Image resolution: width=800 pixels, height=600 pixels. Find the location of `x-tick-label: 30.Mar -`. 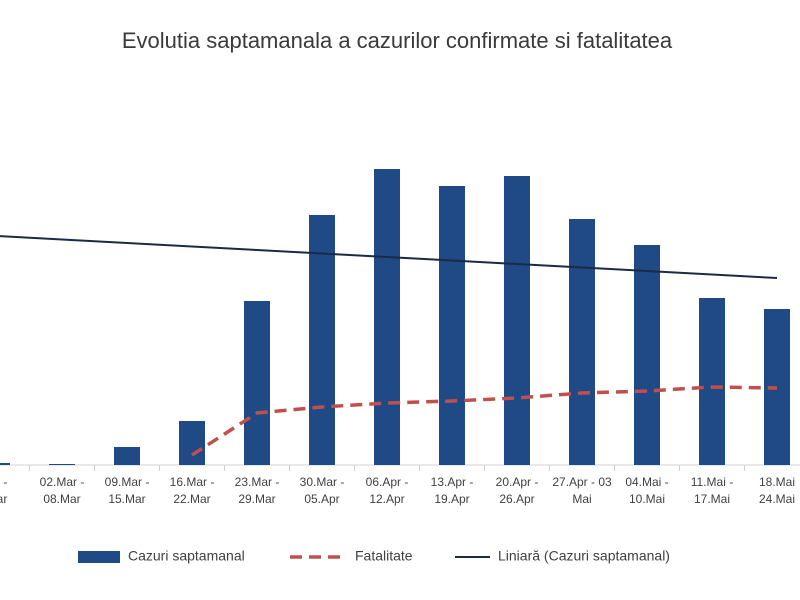

x-tick-label: 30.Mar - is located at coordinates (322, 482).